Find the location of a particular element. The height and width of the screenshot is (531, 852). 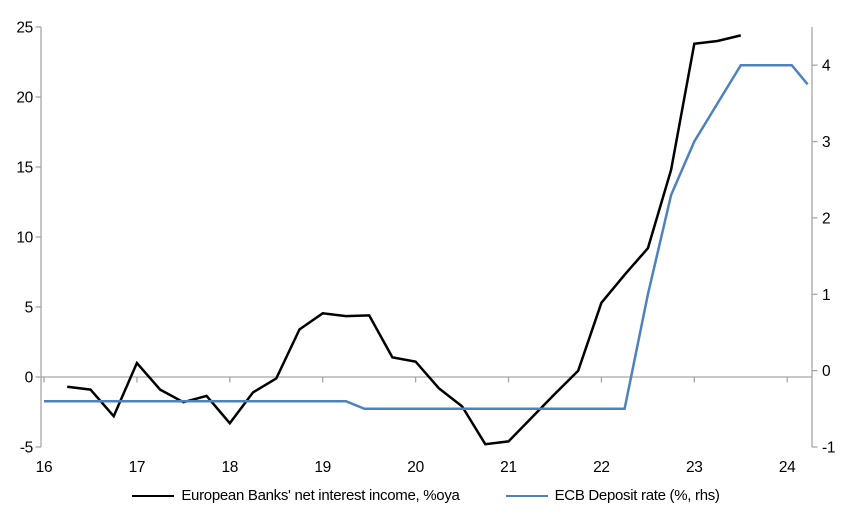

right-axis-tick-label: 1 is located at coordinates (826, 295).